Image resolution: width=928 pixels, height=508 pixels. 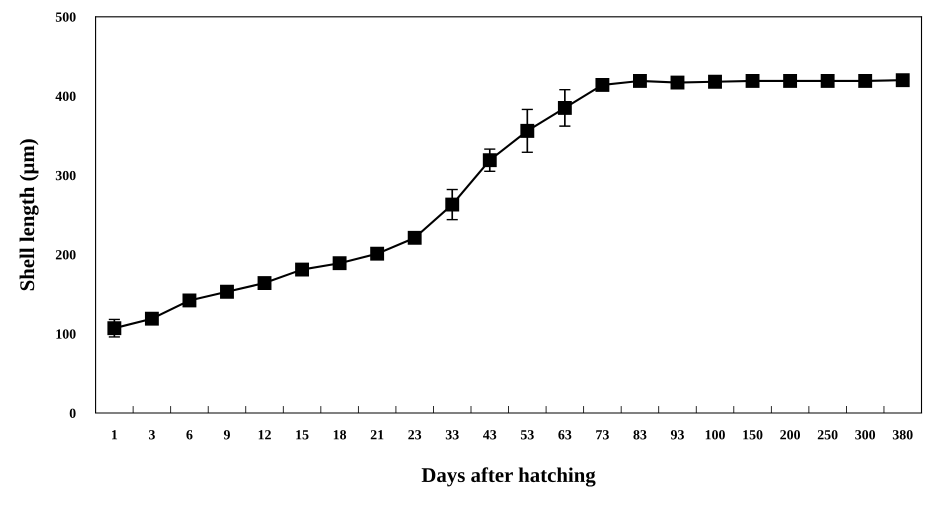 What do you see at coordinates (828, 435) in the screenshot?
I see `x-tick-label: 250` at bounding box center [828, 435].